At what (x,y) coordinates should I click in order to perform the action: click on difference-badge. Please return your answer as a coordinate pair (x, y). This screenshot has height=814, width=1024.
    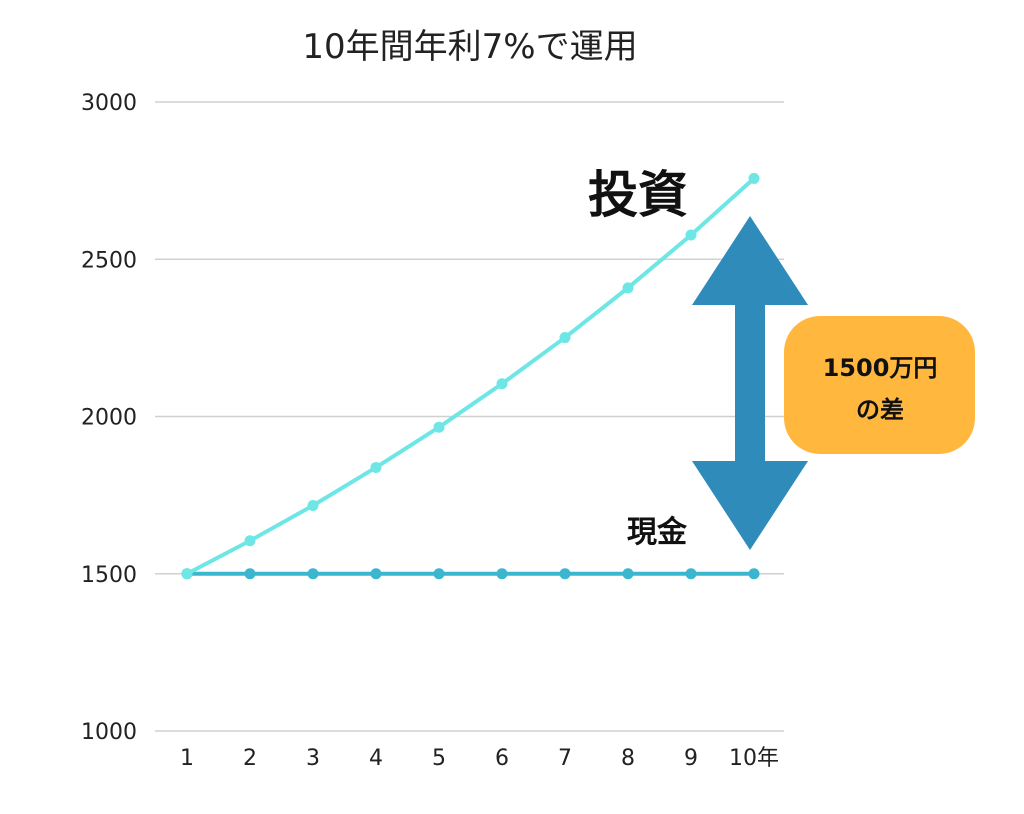
    Looking at the image, I should click on (879, 385).